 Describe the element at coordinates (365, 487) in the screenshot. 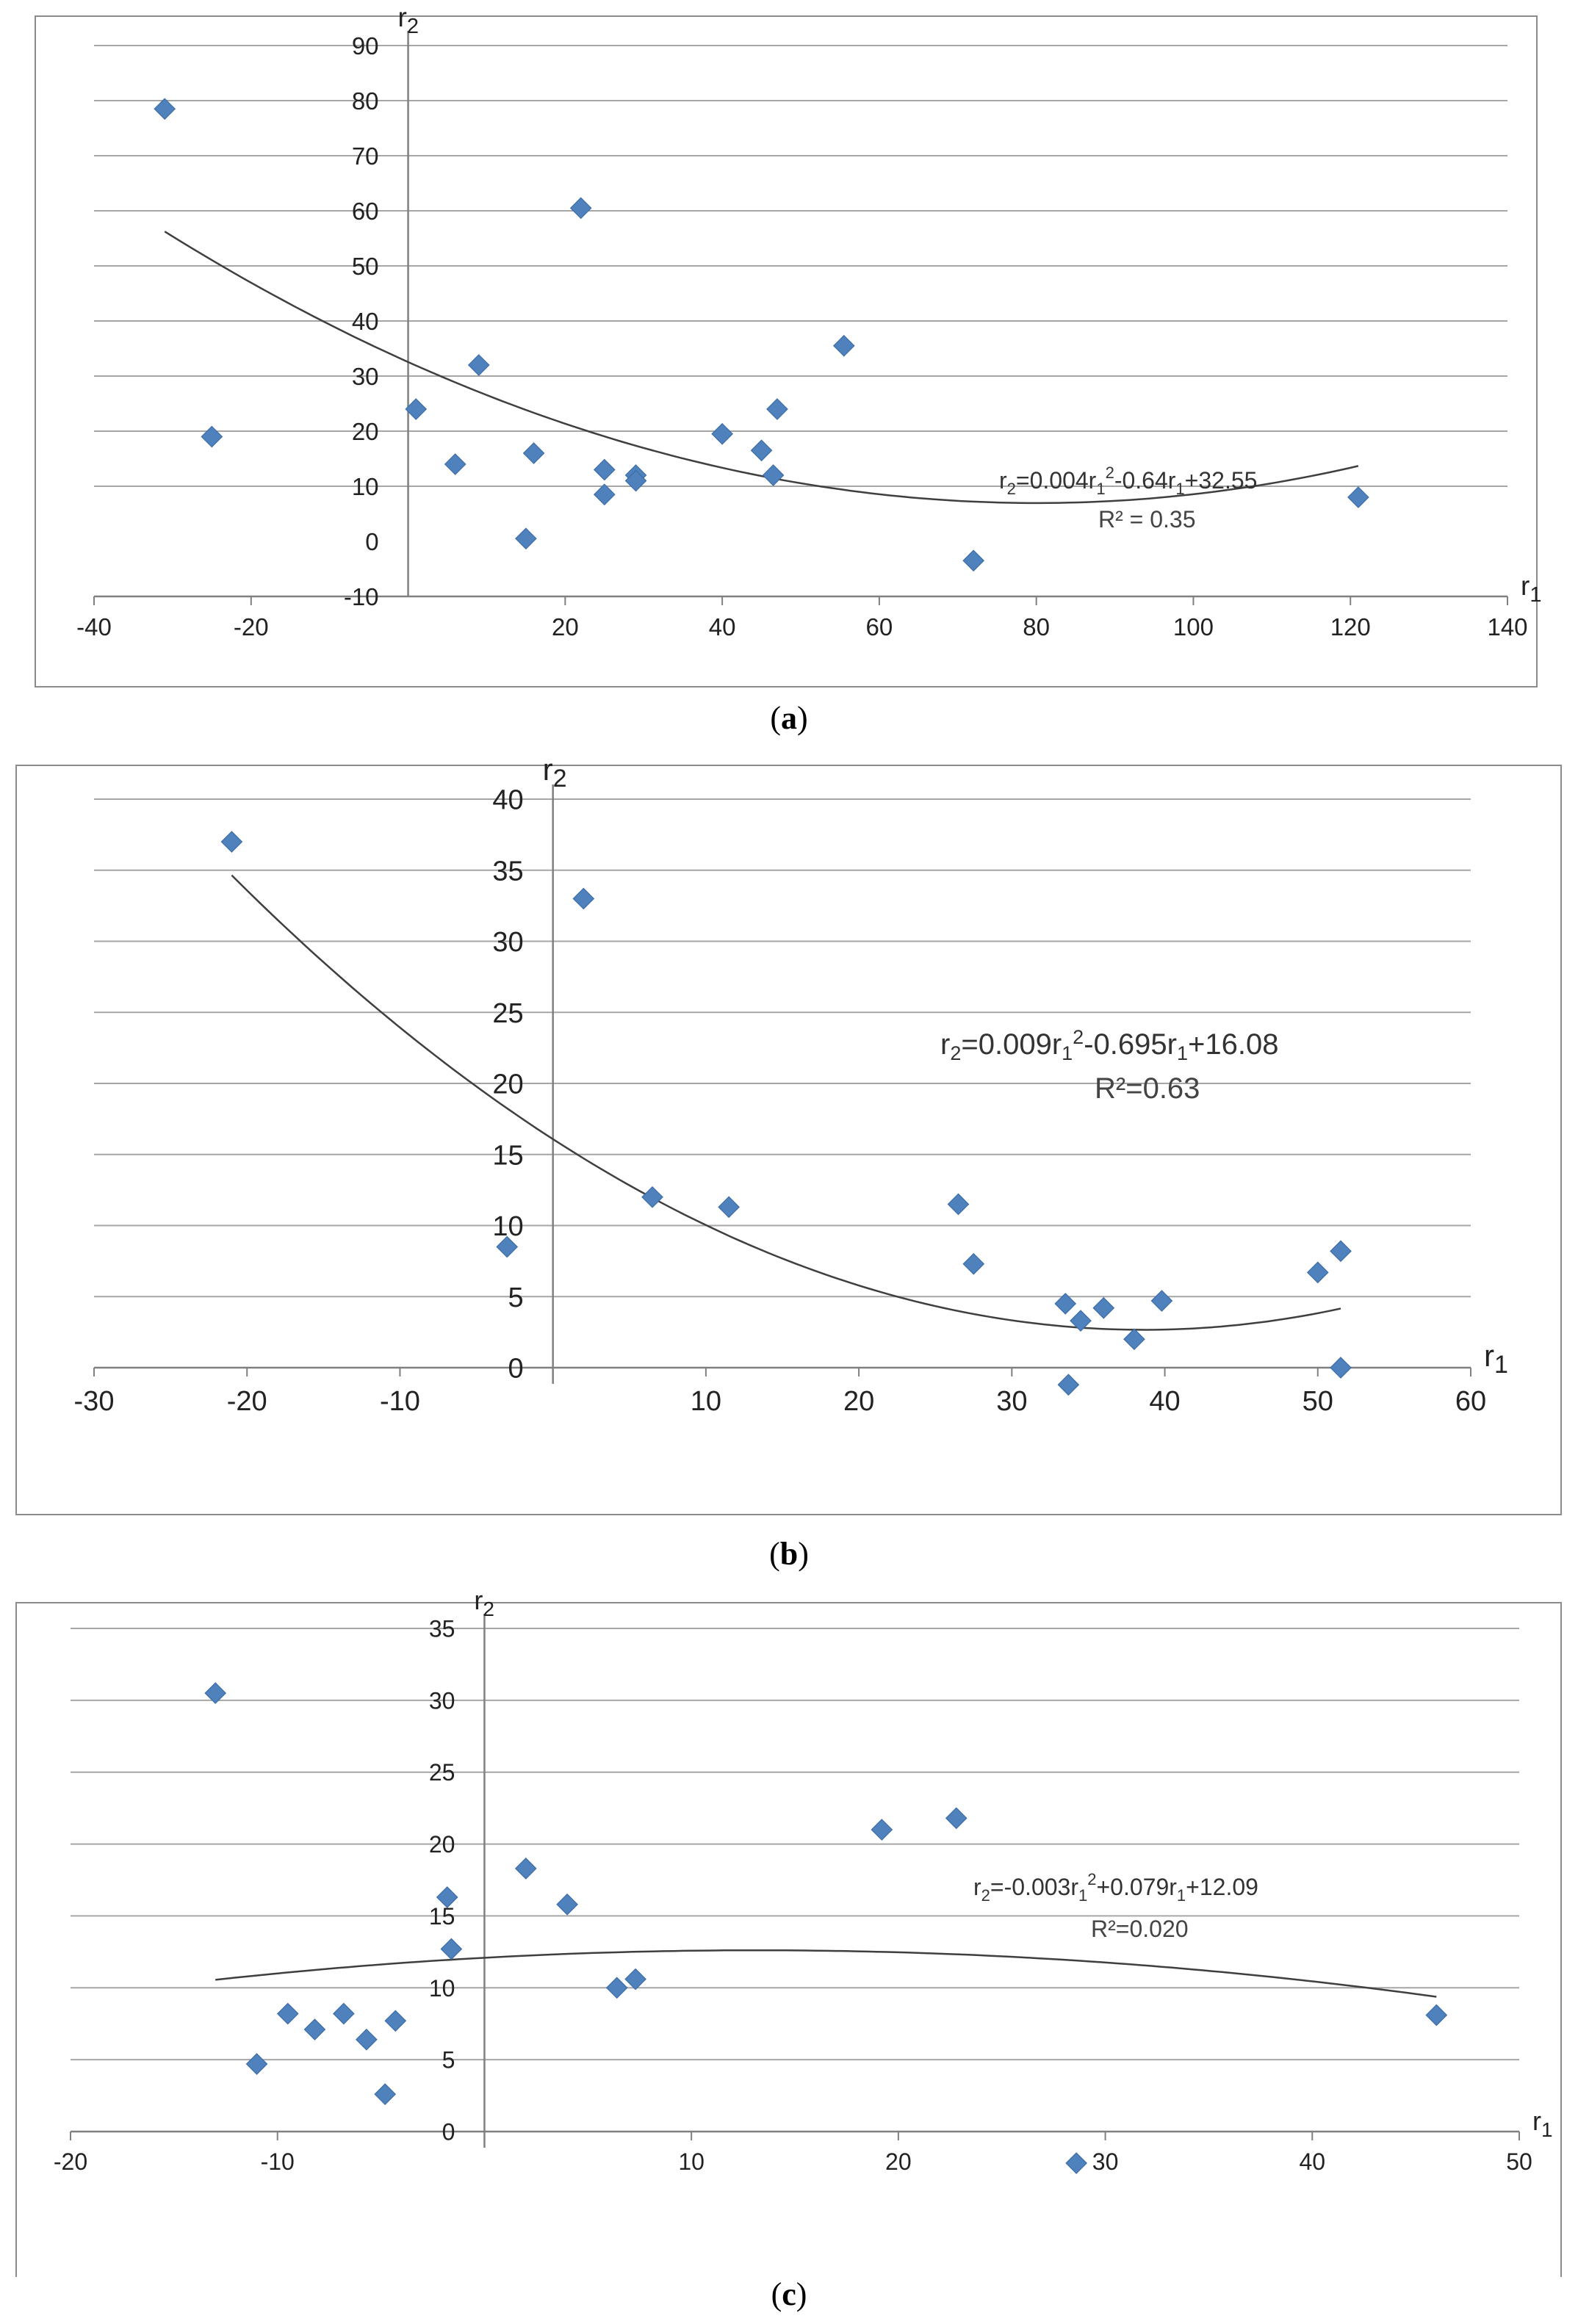

I see `y-tick-label: 10` at that location.